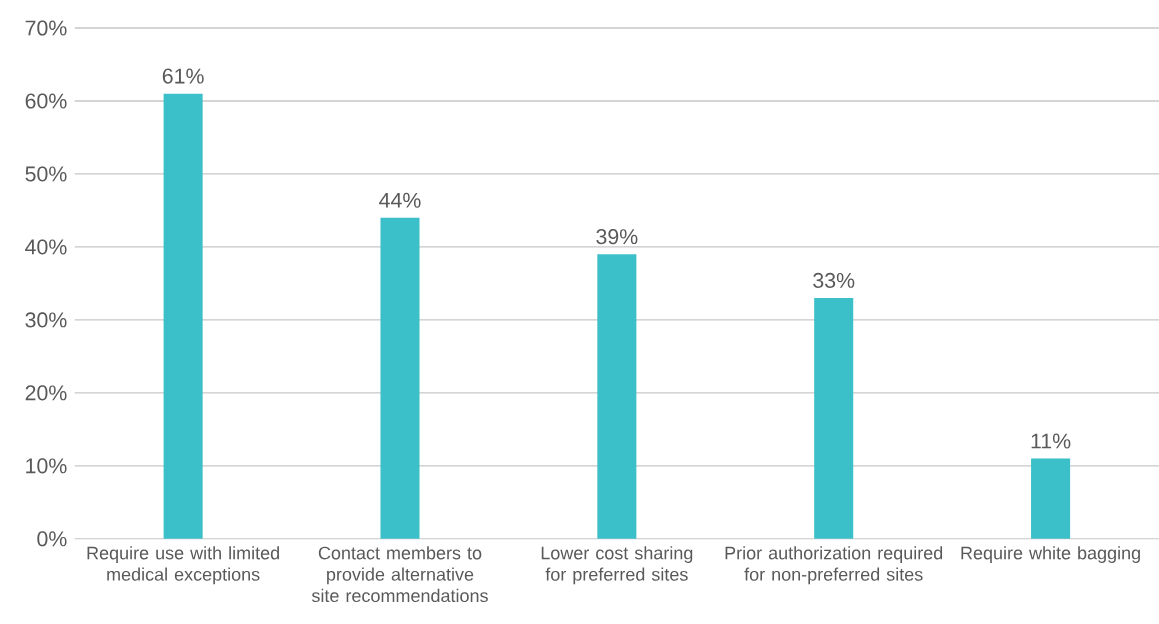 Image resolution: width=1159 pixels, height=624 pixels. Describe the element at coordinates (46, 28) in the screenshot. I see `y-tick-label: 70%` at that location.